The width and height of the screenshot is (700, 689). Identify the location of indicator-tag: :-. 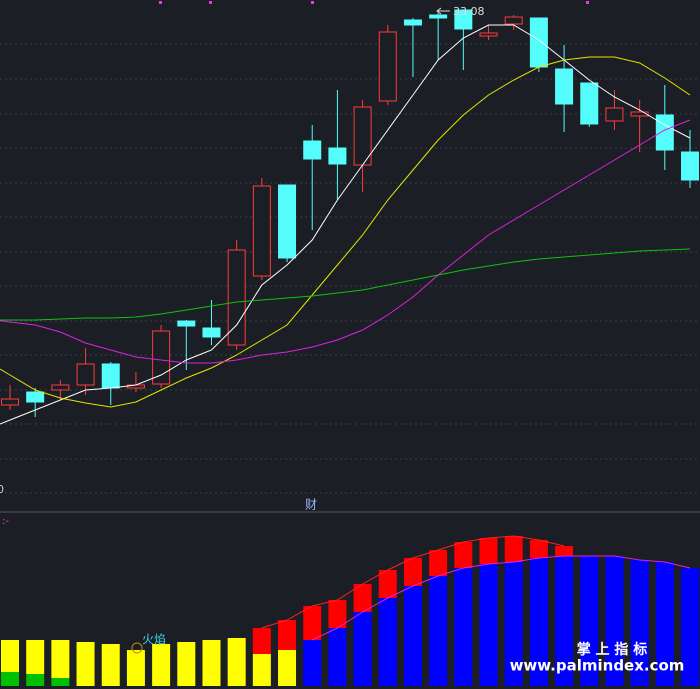
(5, 521).